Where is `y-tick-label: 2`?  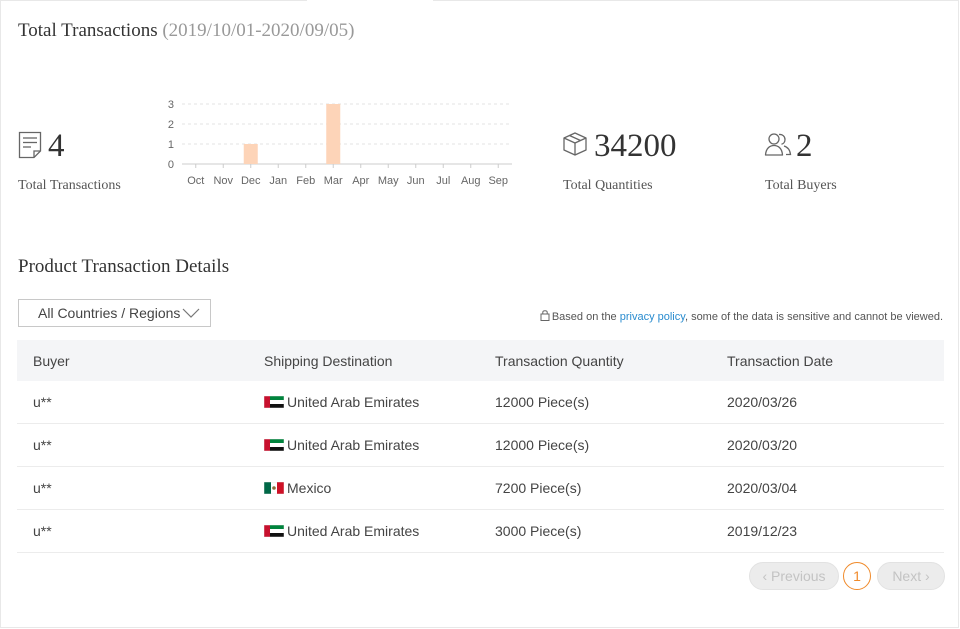
y-tick-label: 2 is located at coordinates (171, 125).